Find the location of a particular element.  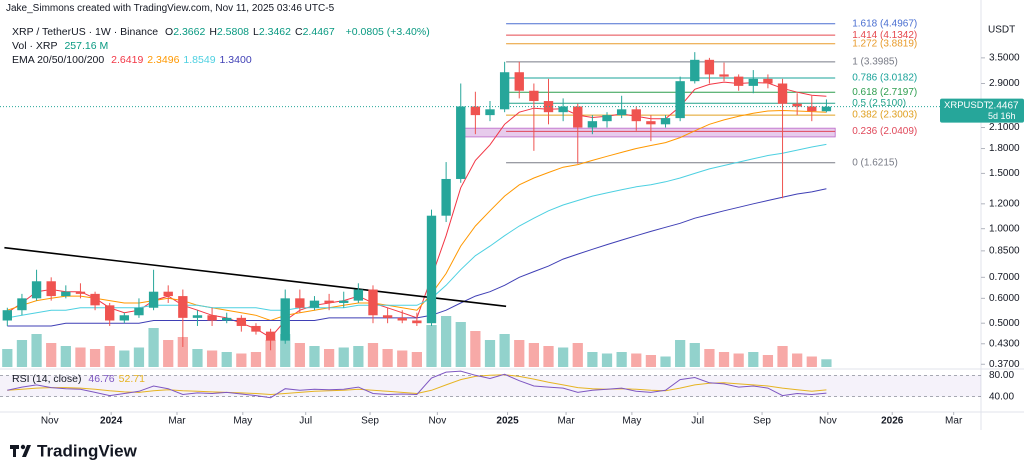

logo-shape is located at coordinates (26, 451).